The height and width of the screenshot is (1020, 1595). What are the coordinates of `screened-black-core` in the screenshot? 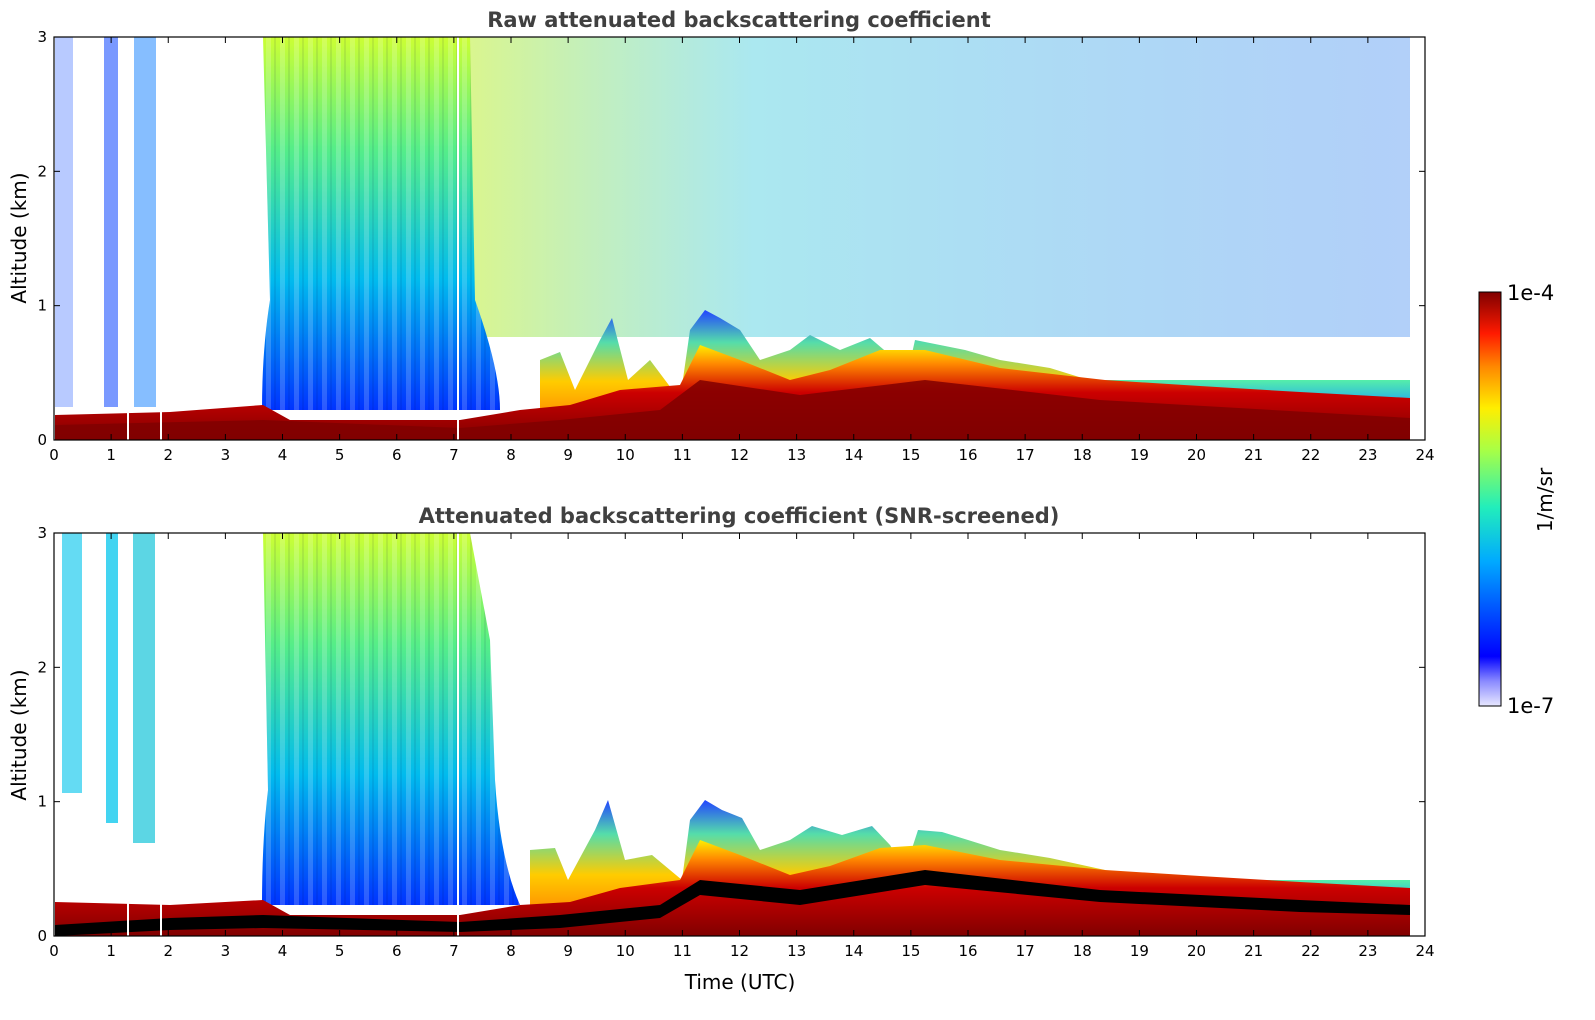 It's located at (732, 903).